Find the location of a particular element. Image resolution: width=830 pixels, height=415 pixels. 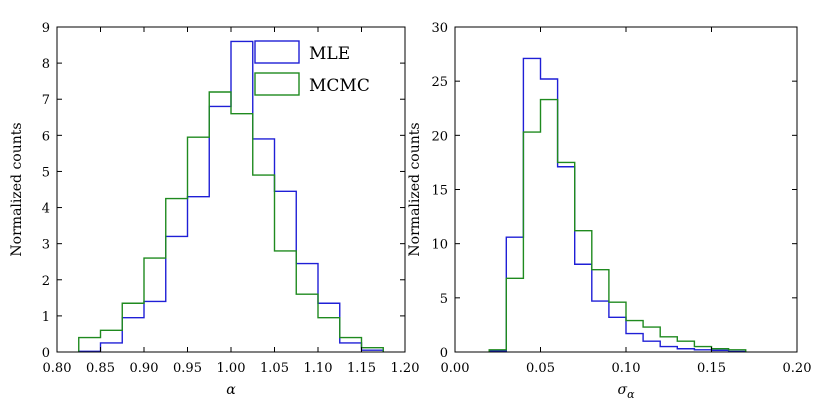

y-tick-label: 10 is located at coordinates (439, 245).